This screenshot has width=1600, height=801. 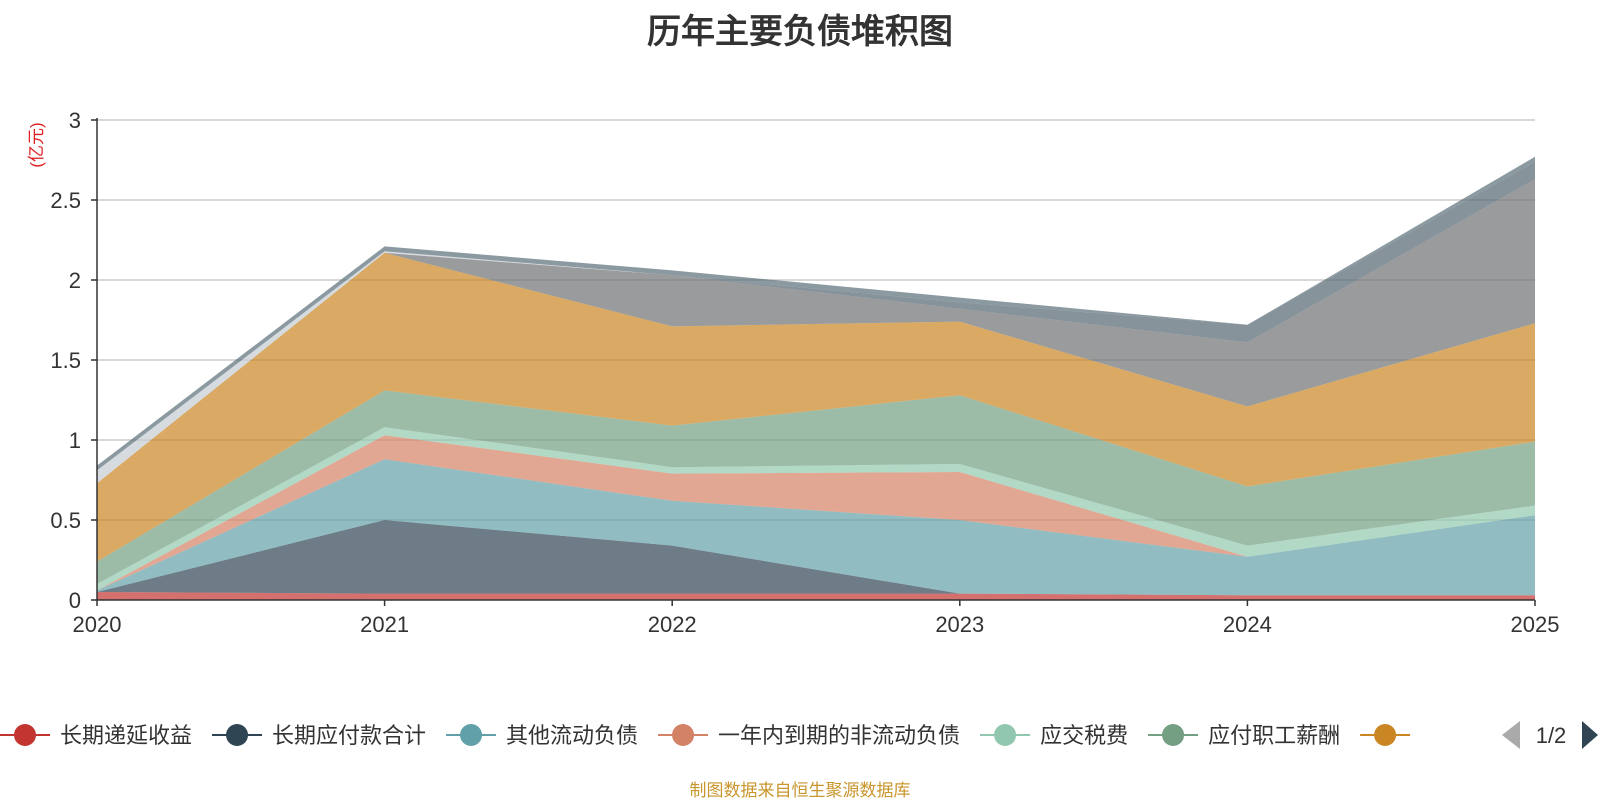 I want to click on legend-item: 应付职工薪酬, so click(x=1244, y=735).